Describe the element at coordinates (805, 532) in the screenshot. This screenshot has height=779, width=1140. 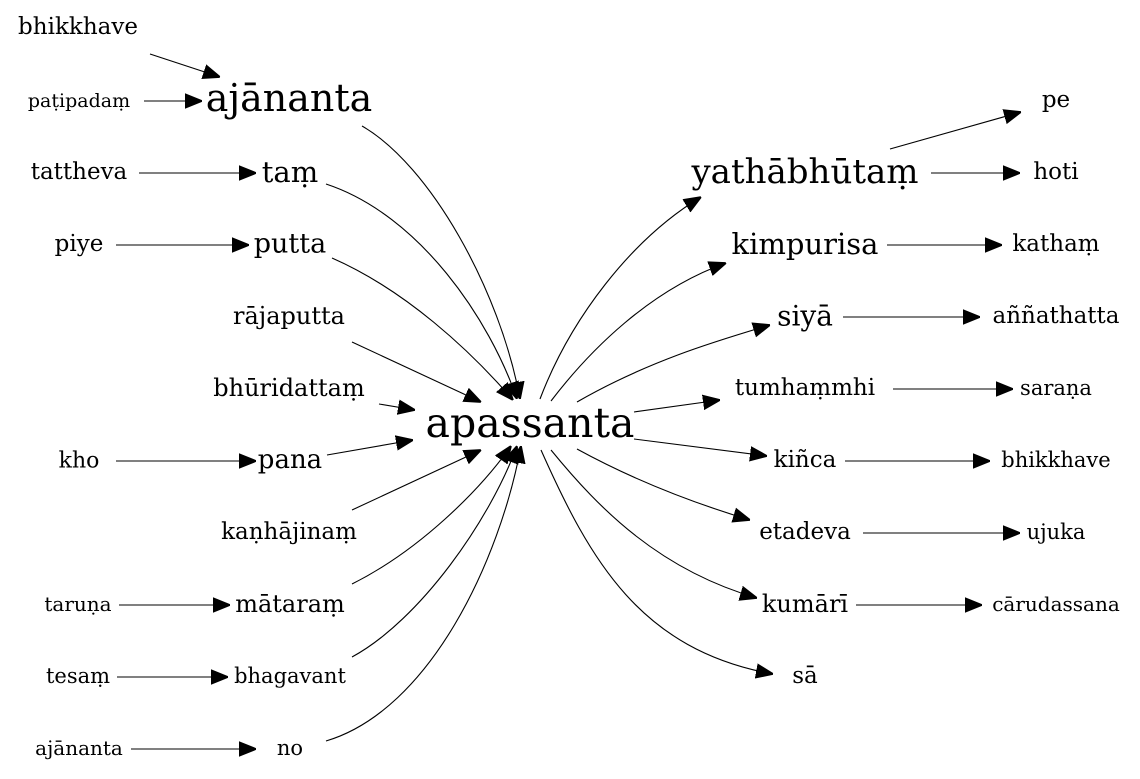
I see `node-etadeva: etadeva` at that location.